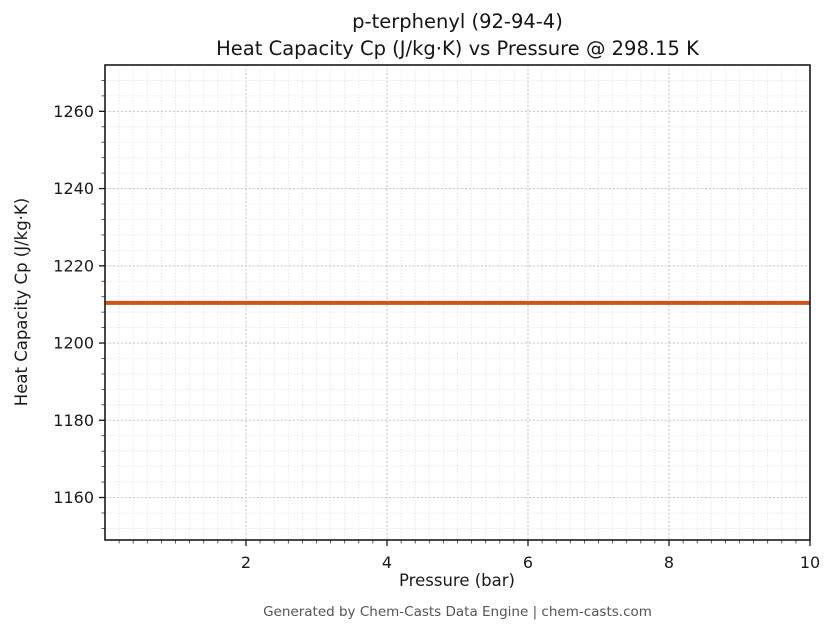 Image resolution: width=836 pixels, height=644 pixels. What do you see at coordinates (669, 562) in the screenshot?
I see `x-tick-label: 8` at bounding box center [669, 562].